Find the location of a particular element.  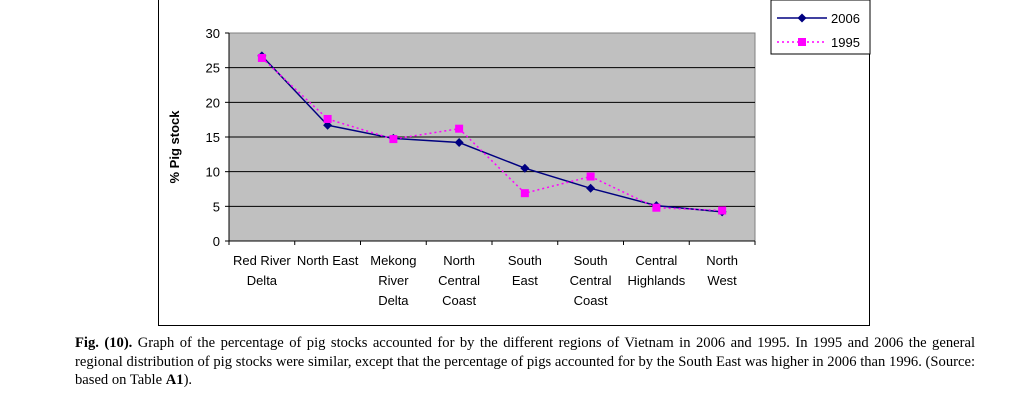

y-tick-label: 10 is located at coordinates (213, 172).